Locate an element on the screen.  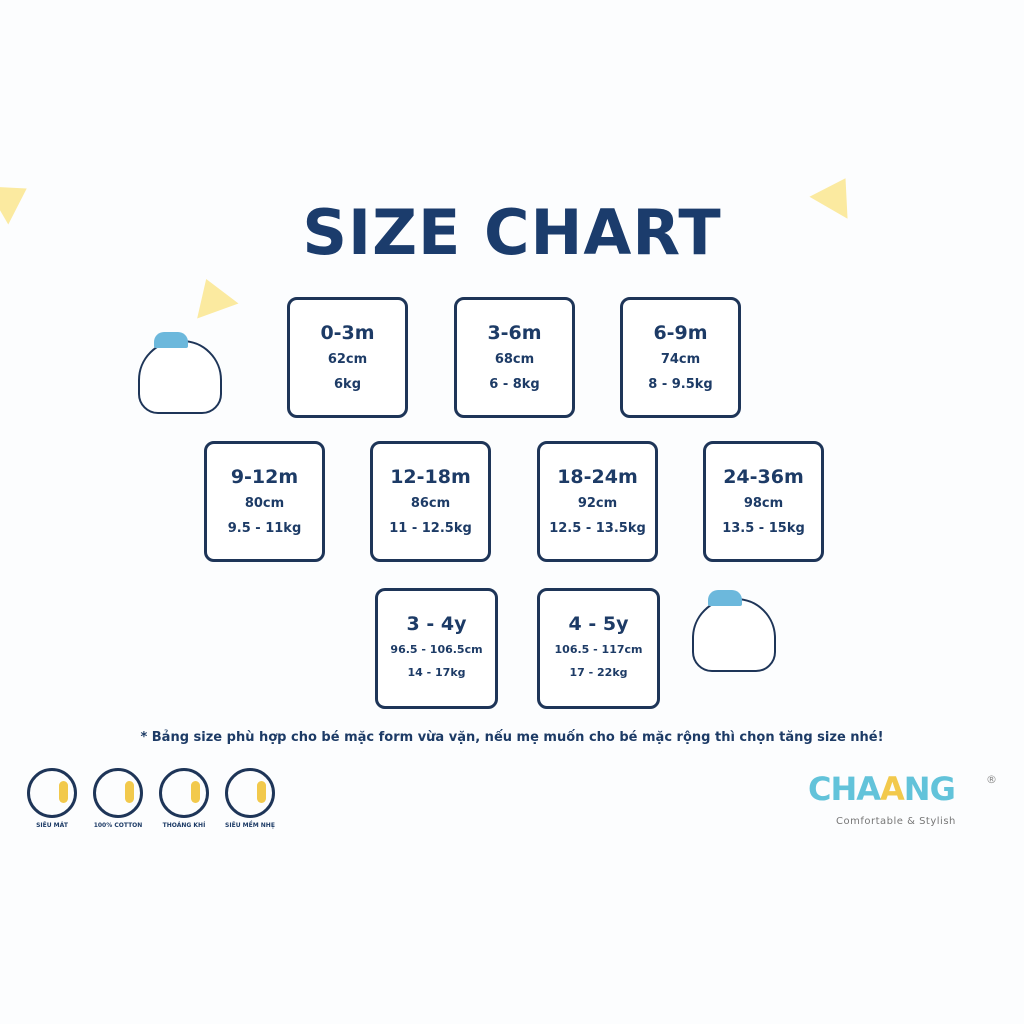
size-height: 98cm is located at coordinates (763, 503).